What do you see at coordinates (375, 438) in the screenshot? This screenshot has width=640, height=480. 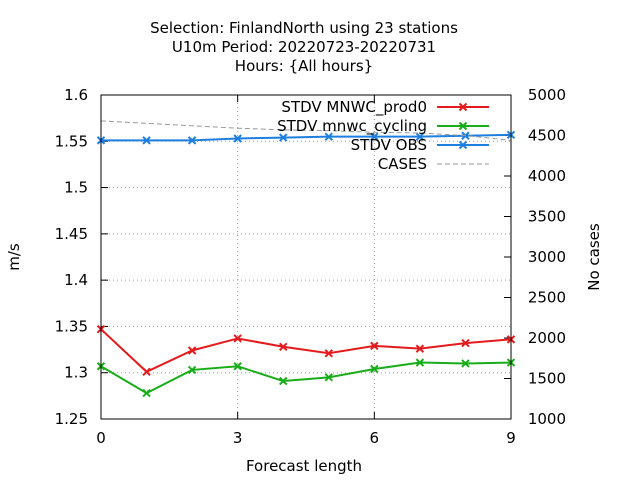 I see `x-tick-label: 6` at bounding box center [375, 438].